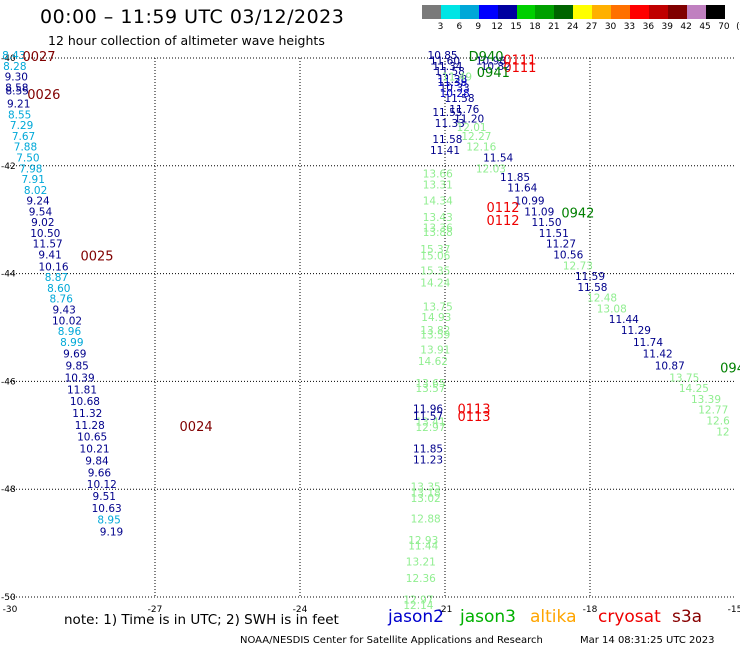 The width and height of the screenshot is (740, 650). What do you see at coordinates (624, 320) in the screenshot?
I see `wave-height-value: 11.44` at bounding box center [624, 320].